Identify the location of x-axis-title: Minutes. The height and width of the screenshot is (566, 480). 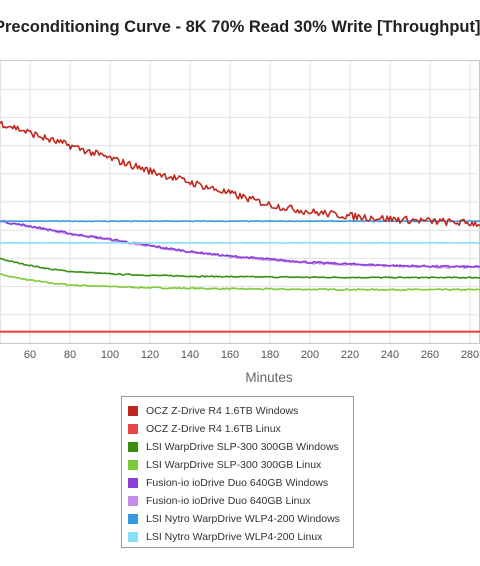
(269, 377).